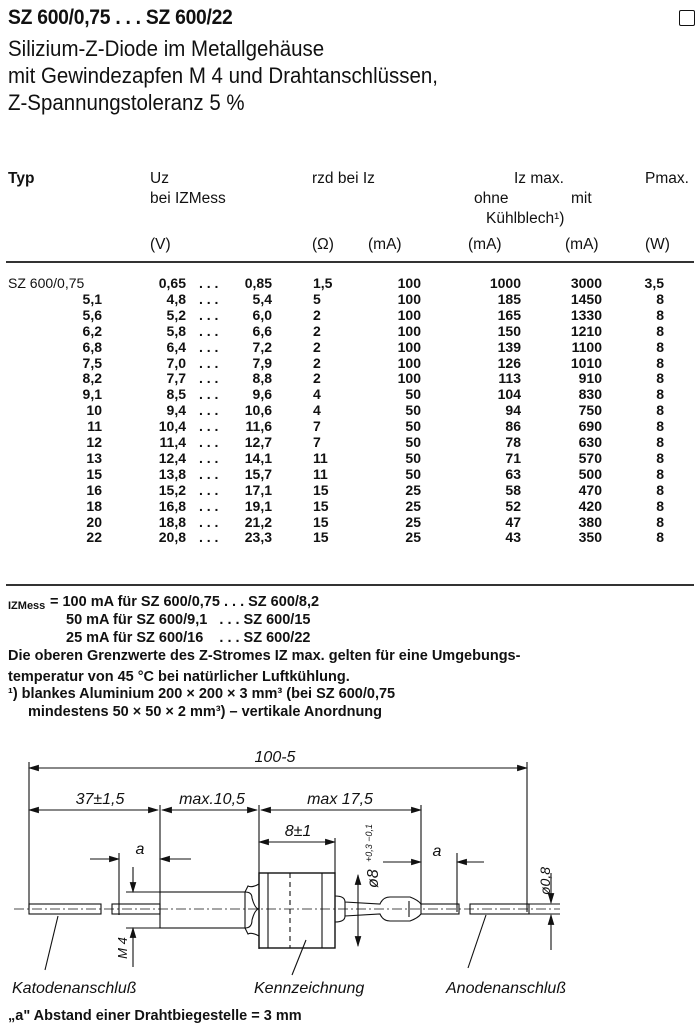 The image size is (700, 1034). Describe the element at coordinates (27, 606) in the screenshot. I see `izmess-label: IZMess` at that location.